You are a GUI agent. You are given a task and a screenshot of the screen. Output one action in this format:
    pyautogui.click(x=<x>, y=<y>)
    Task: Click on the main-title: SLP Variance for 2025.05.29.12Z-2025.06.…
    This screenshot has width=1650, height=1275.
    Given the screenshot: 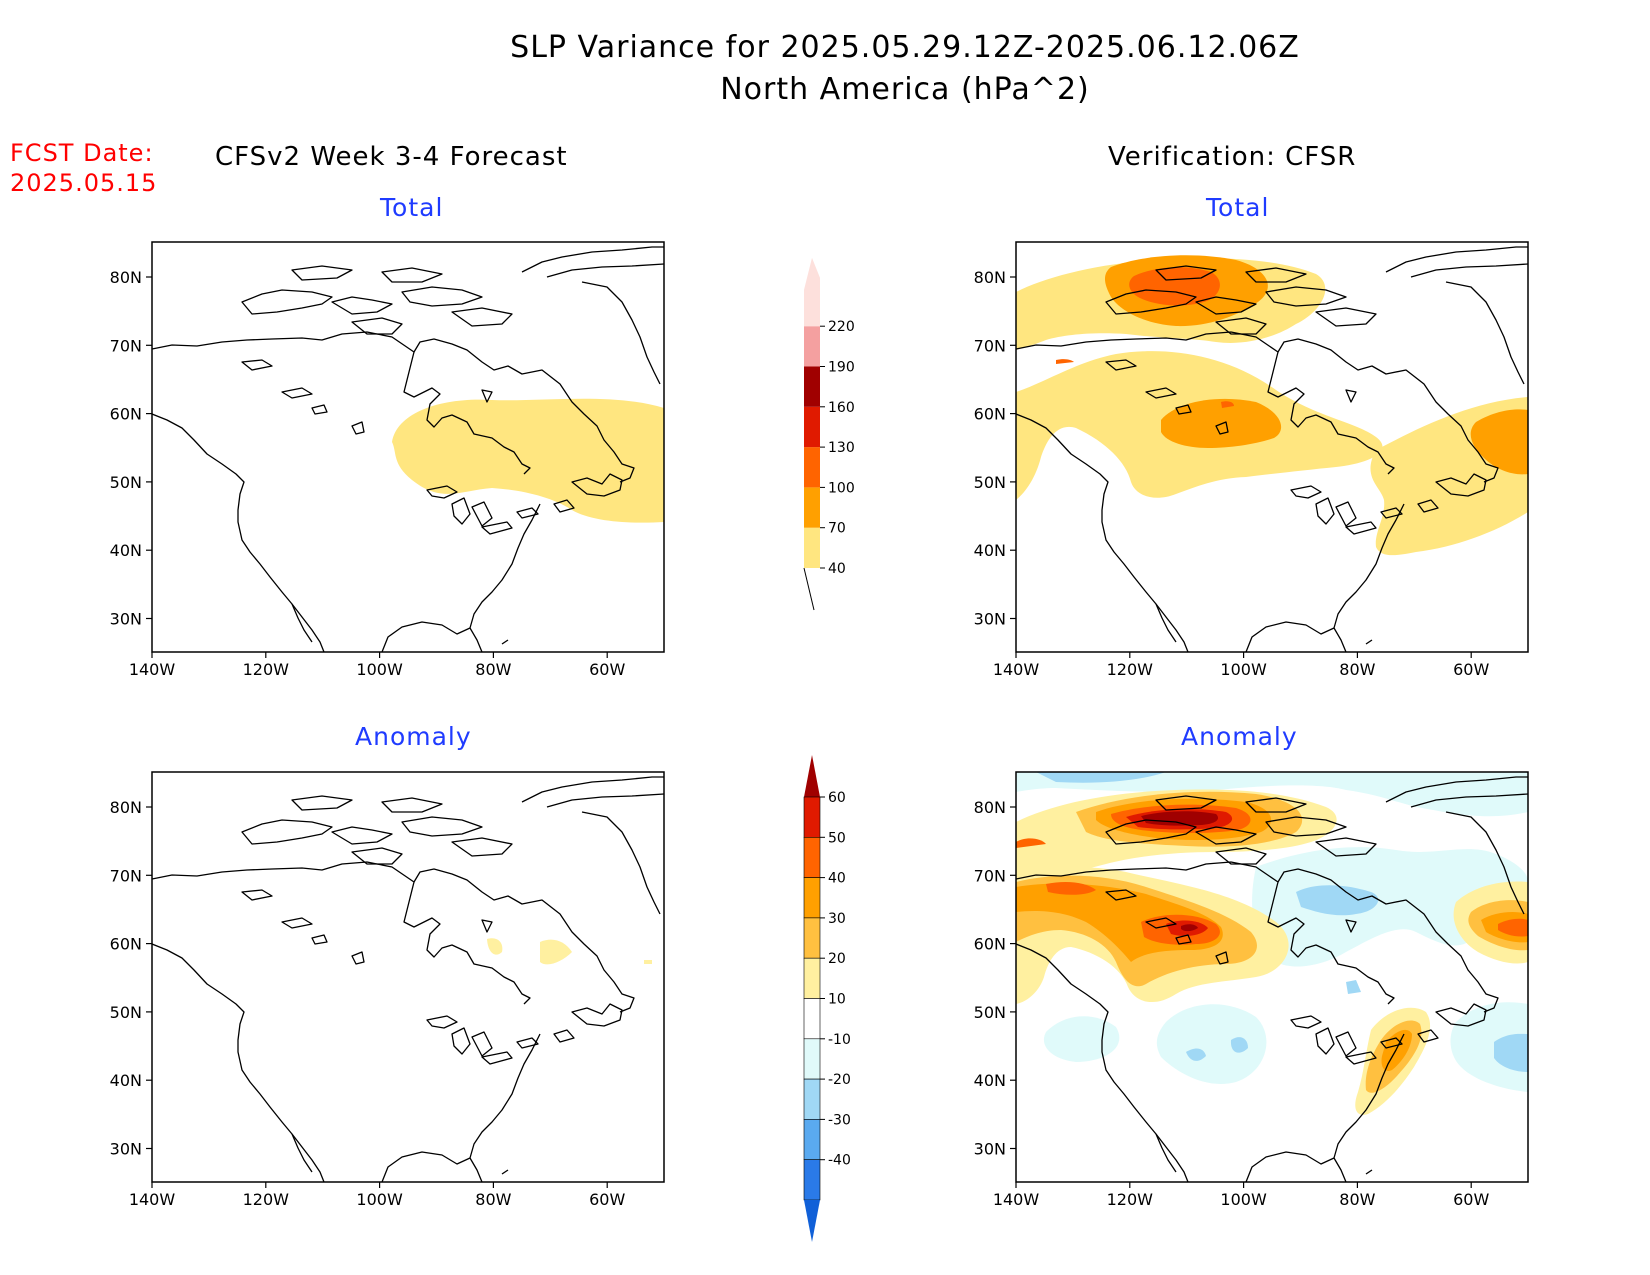 What is the action you would take?
    pyautogui.click(x=905, y=47)
    